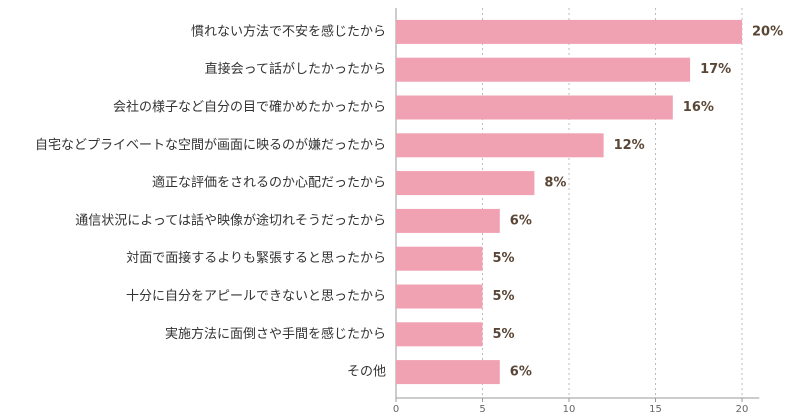 The width and height of the screenshot is (795, 414). What do you see at coordinates (288, 31) in the screenshot?
I see `category-label: 慣れない方法で不安を感じたから` at bounding box center [288, 31].